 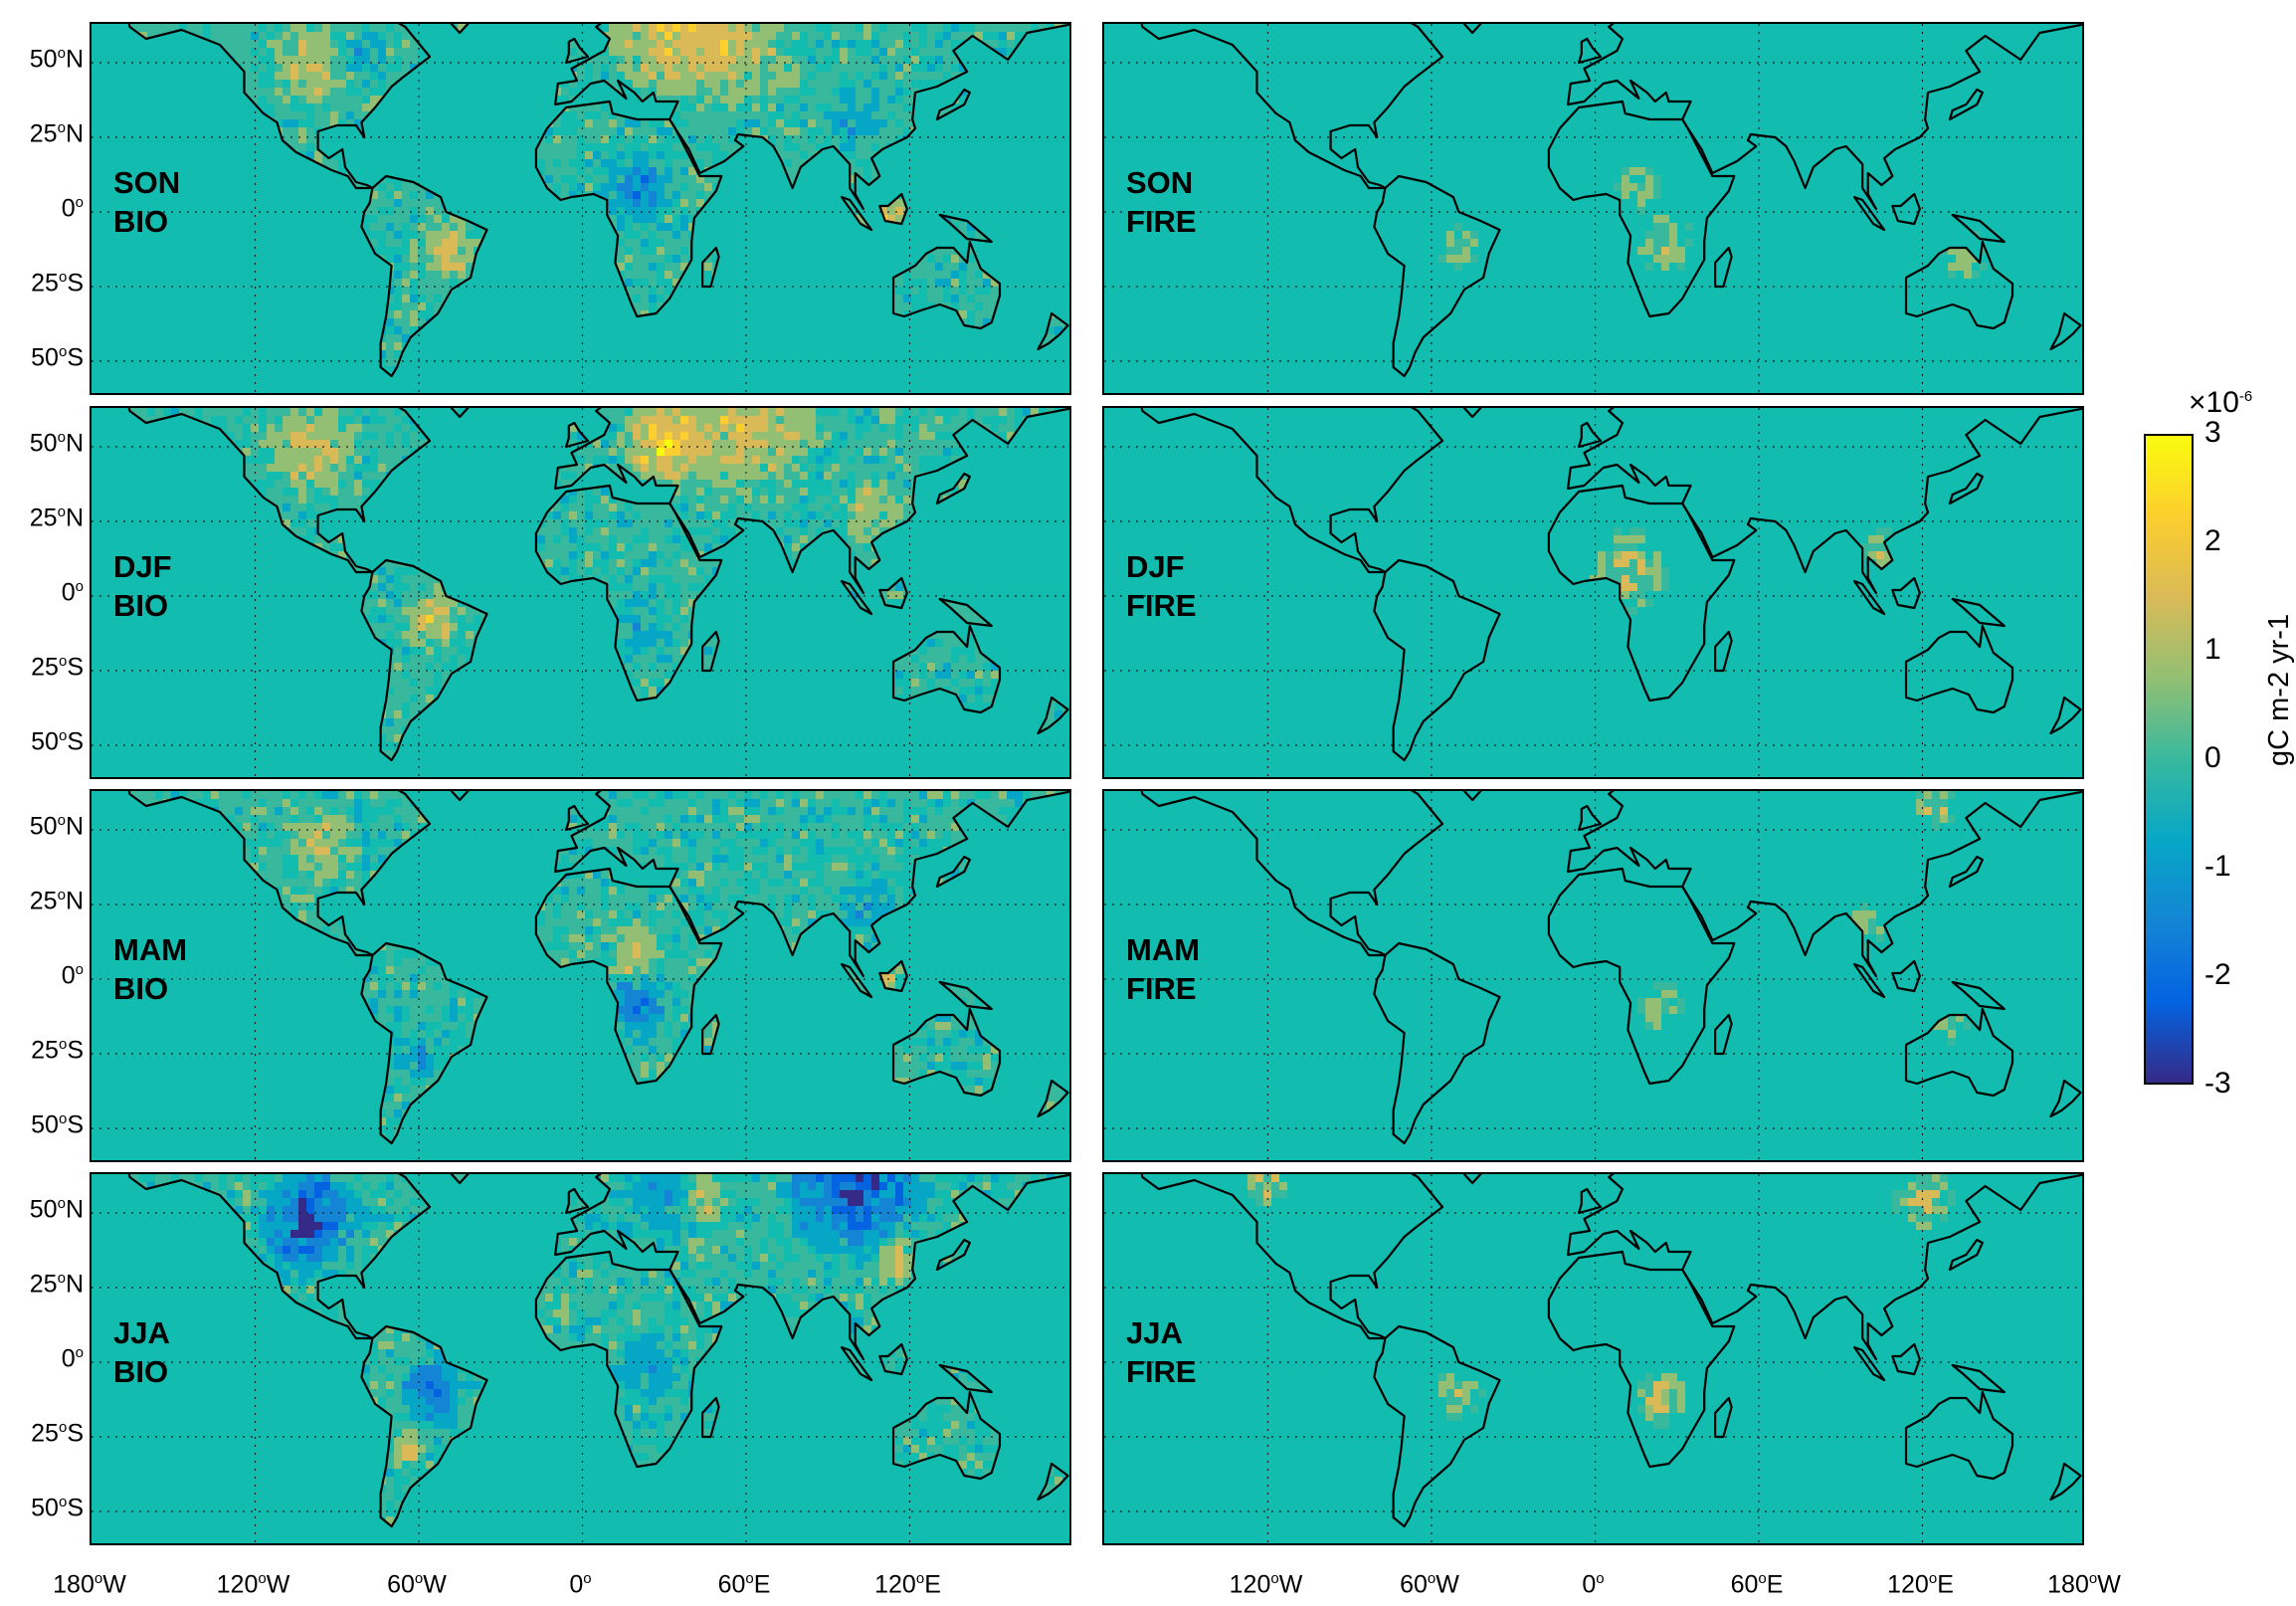 I want to click on map-panel-mam-fire: MAM FIRE, so click(x=1593, y=975).